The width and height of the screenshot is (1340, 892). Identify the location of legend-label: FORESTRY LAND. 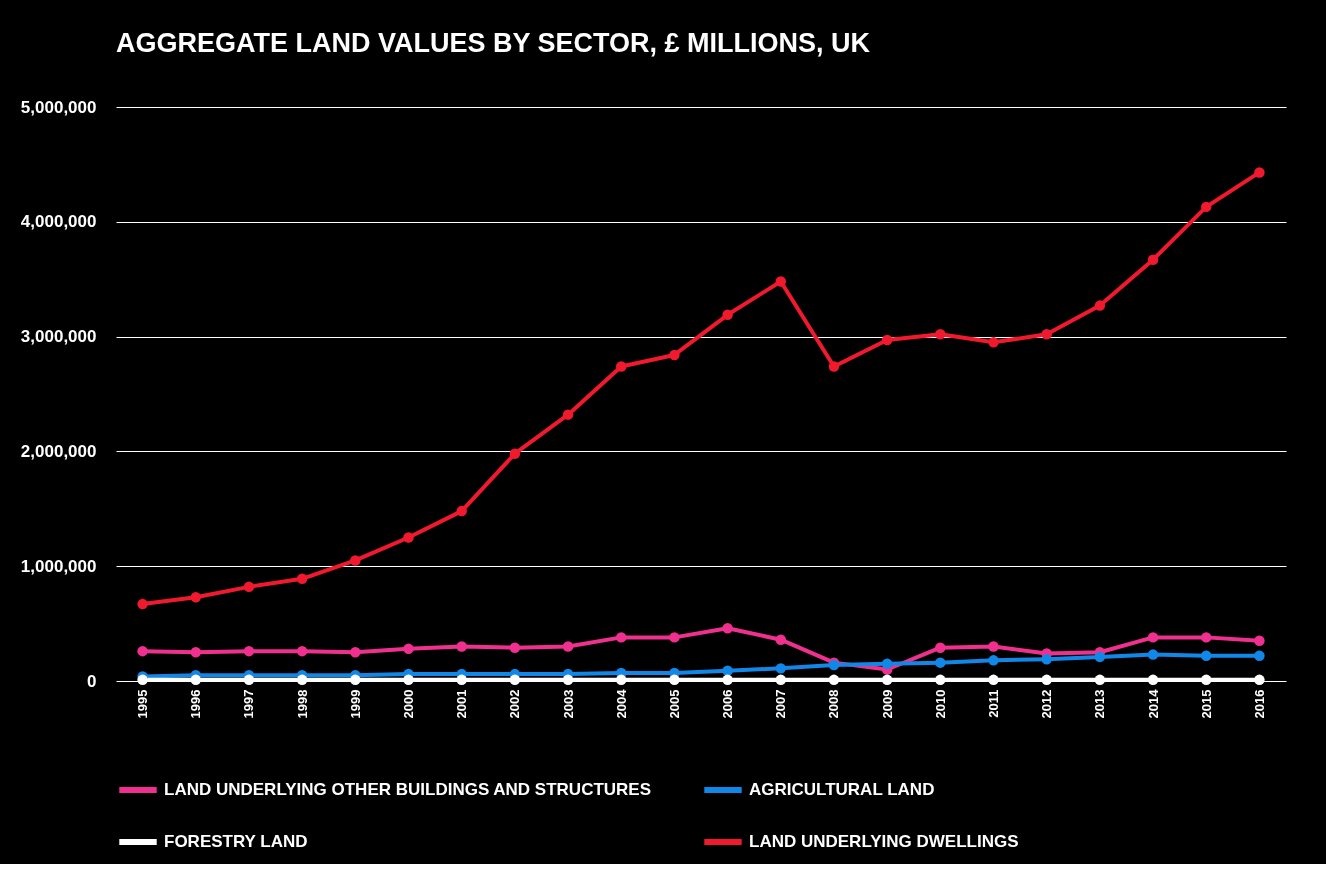
(236, 841).